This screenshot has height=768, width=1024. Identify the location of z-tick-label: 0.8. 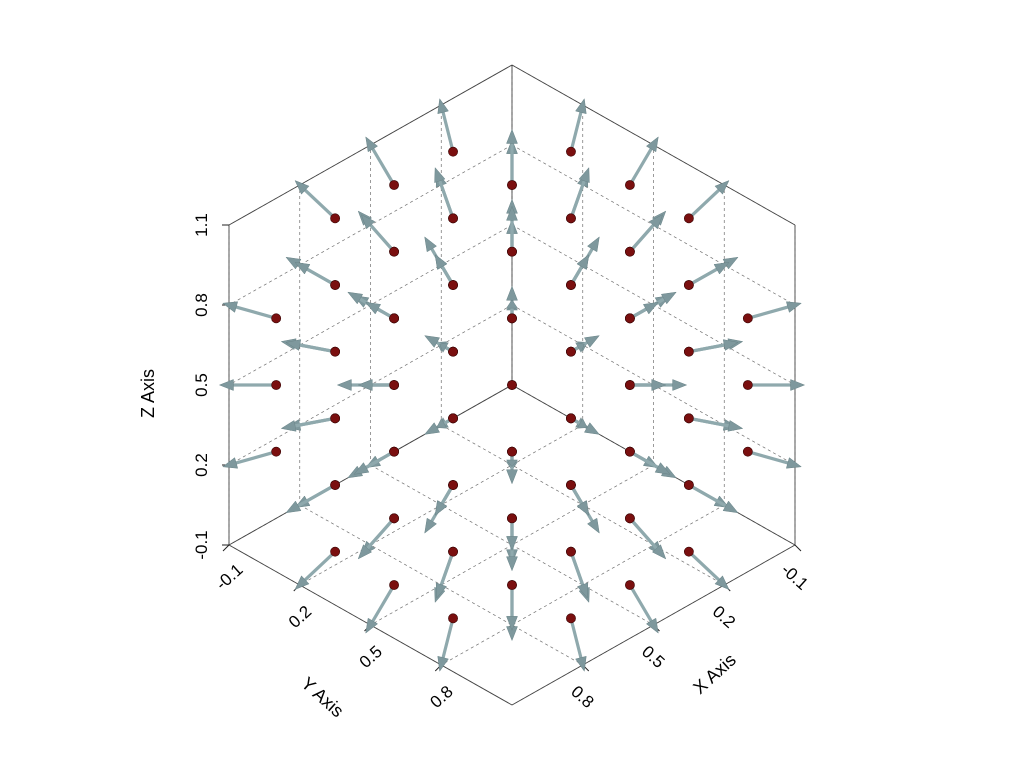
(201, 305).